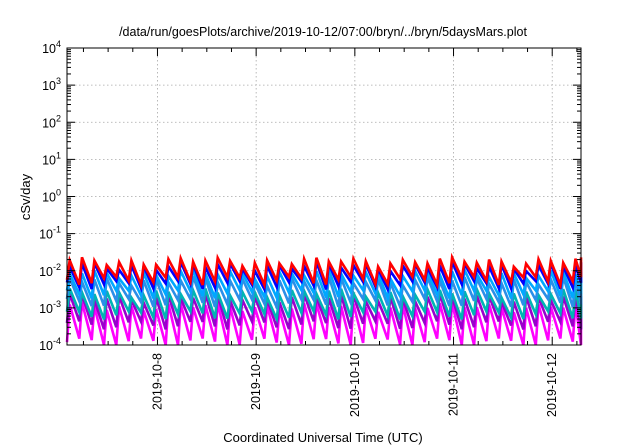 The width and height of the screenshot is (640, 448). What do you see at coordinates (256, 381) in the screenshot?
I see `x-tick-label: 2019-10-9` at bounding box center [256, 381].